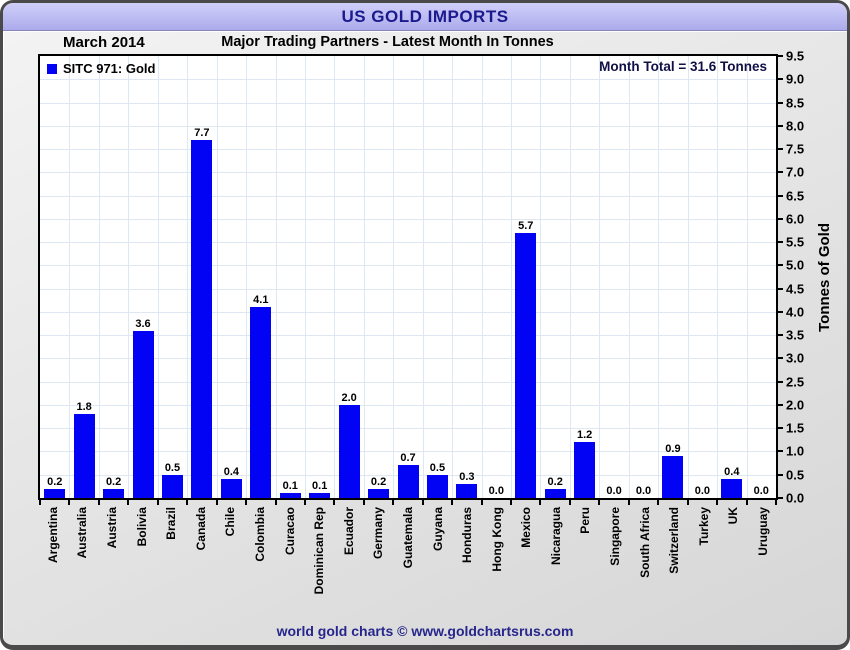 The height and width of the screenshot is (650, 850). Describe the element at coordinates (438, 566) in the screenshot. I see `x-axis-category: Guyana` at that location.